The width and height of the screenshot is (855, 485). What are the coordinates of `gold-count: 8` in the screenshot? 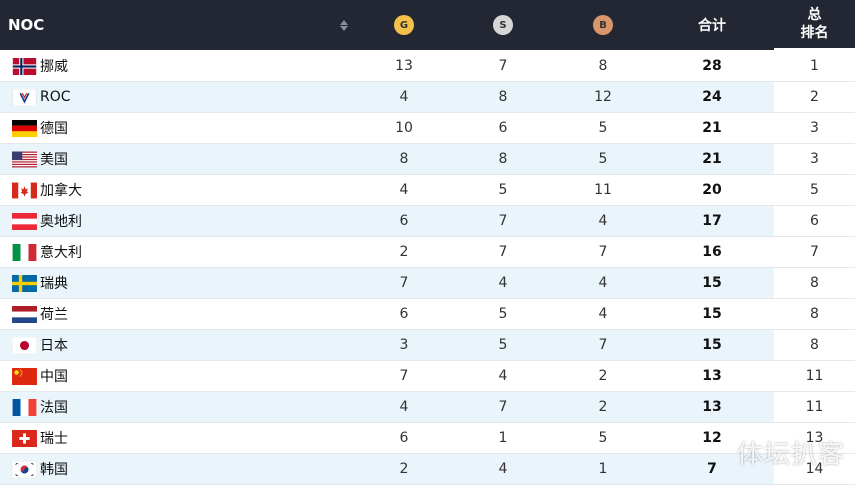 It's located at (404, 159).